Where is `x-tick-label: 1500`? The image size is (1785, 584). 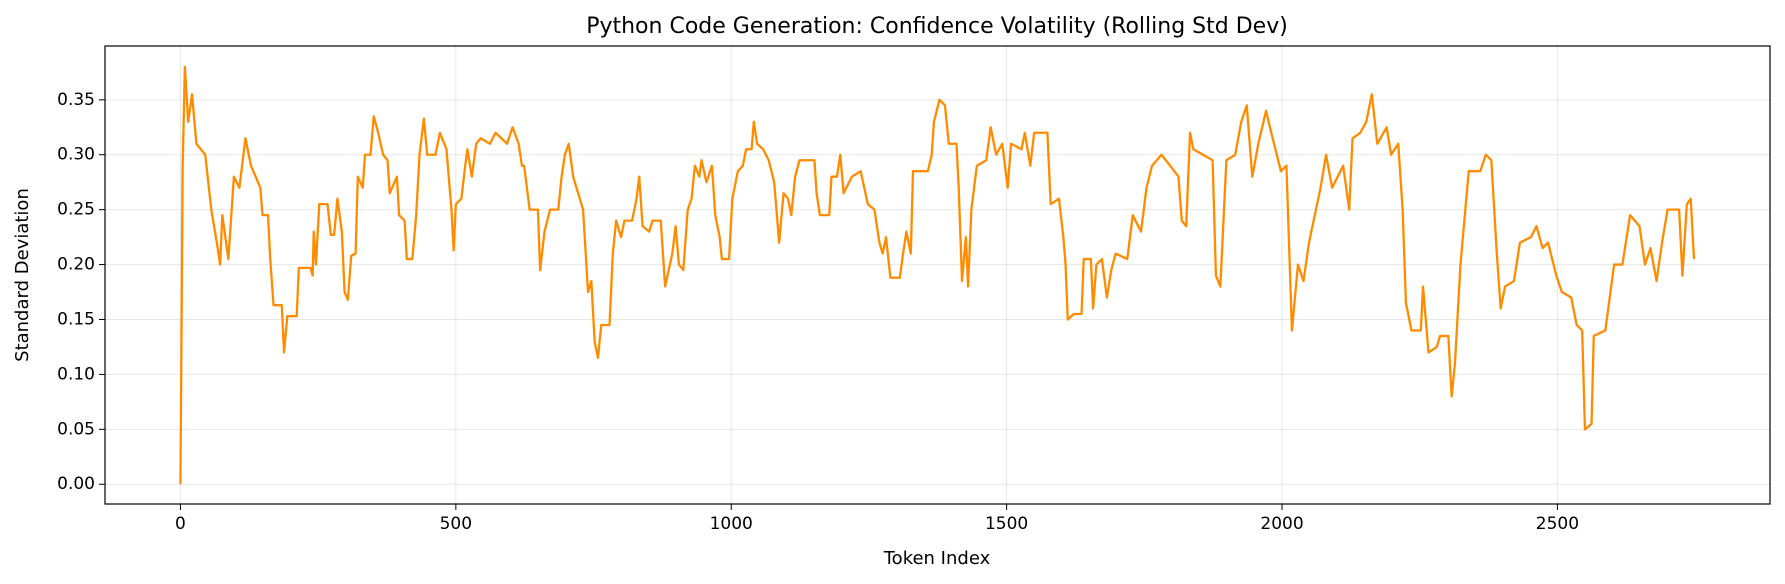
x-tick-label: 1500 is located at coordinates (1006, 524).